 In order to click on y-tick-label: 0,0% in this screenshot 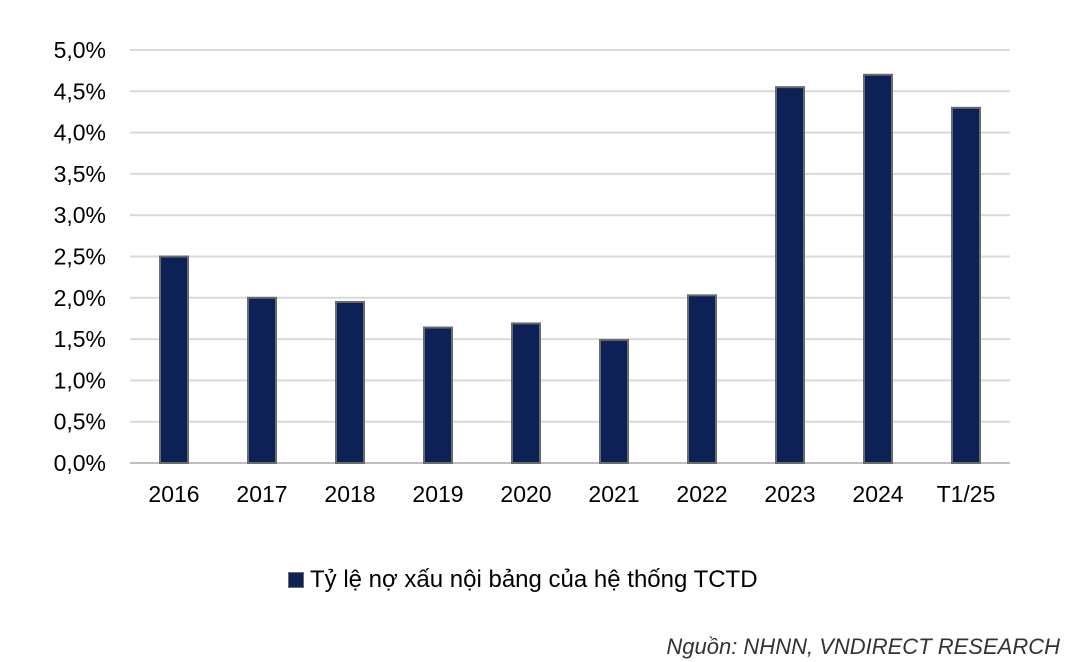, I will do `click(80, 463)`.